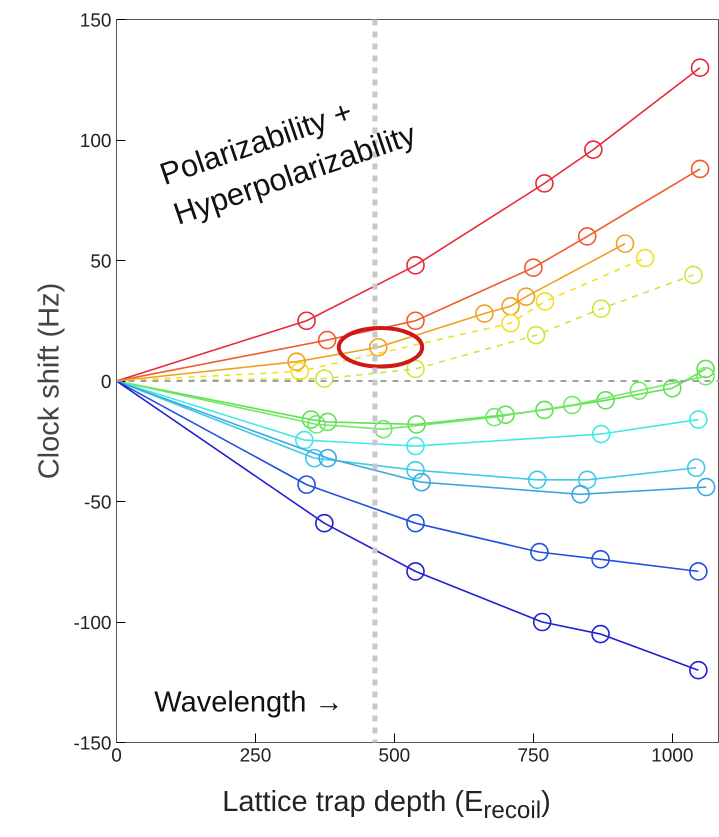 This screenshot has height=837, width=719. I want to click on annotation: Wavelength →, so click(249, 702).